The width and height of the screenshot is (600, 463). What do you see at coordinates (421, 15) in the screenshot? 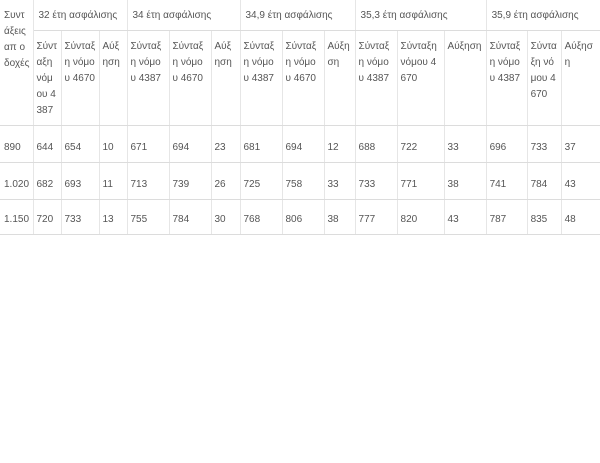
I see `group-header-35-3: 35,3 έτη ασφάλισης` at bounding box center [421, 15].